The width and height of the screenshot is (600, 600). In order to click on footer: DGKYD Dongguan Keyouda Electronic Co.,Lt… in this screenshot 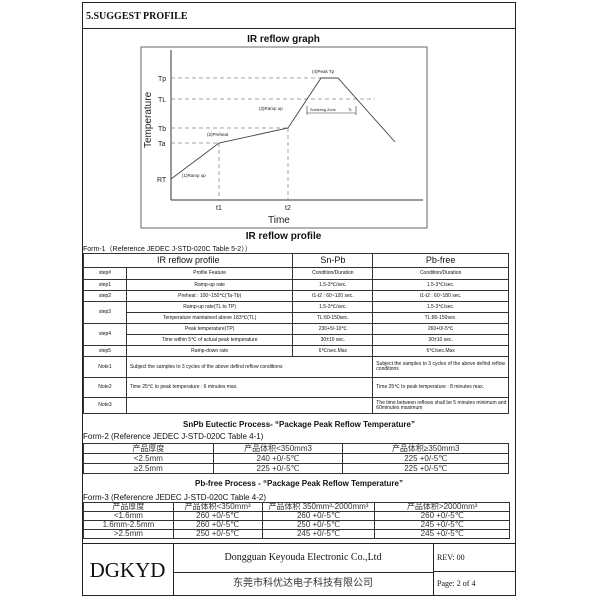, I will do `click(299, 569)`.